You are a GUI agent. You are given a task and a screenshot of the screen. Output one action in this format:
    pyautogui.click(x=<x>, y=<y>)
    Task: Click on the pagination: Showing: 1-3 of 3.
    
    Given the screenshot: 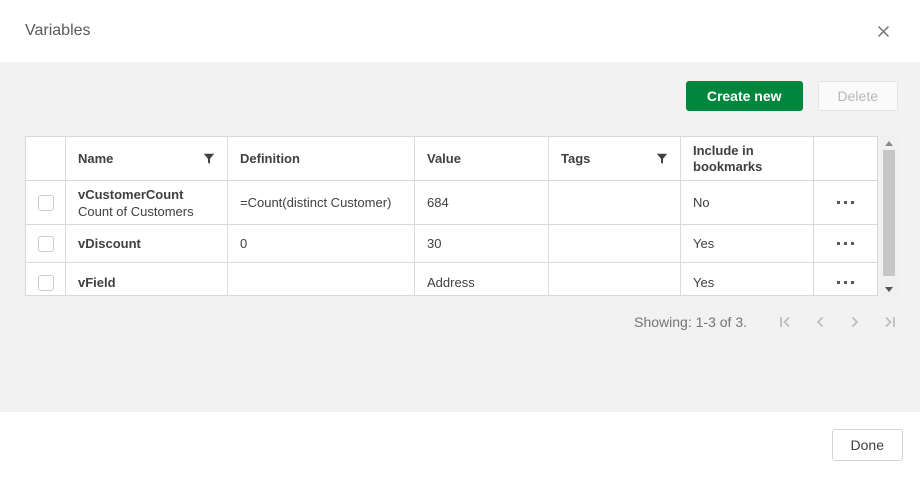 What is the action you would take?
    pyautogui.click(x=461, y=322)
    